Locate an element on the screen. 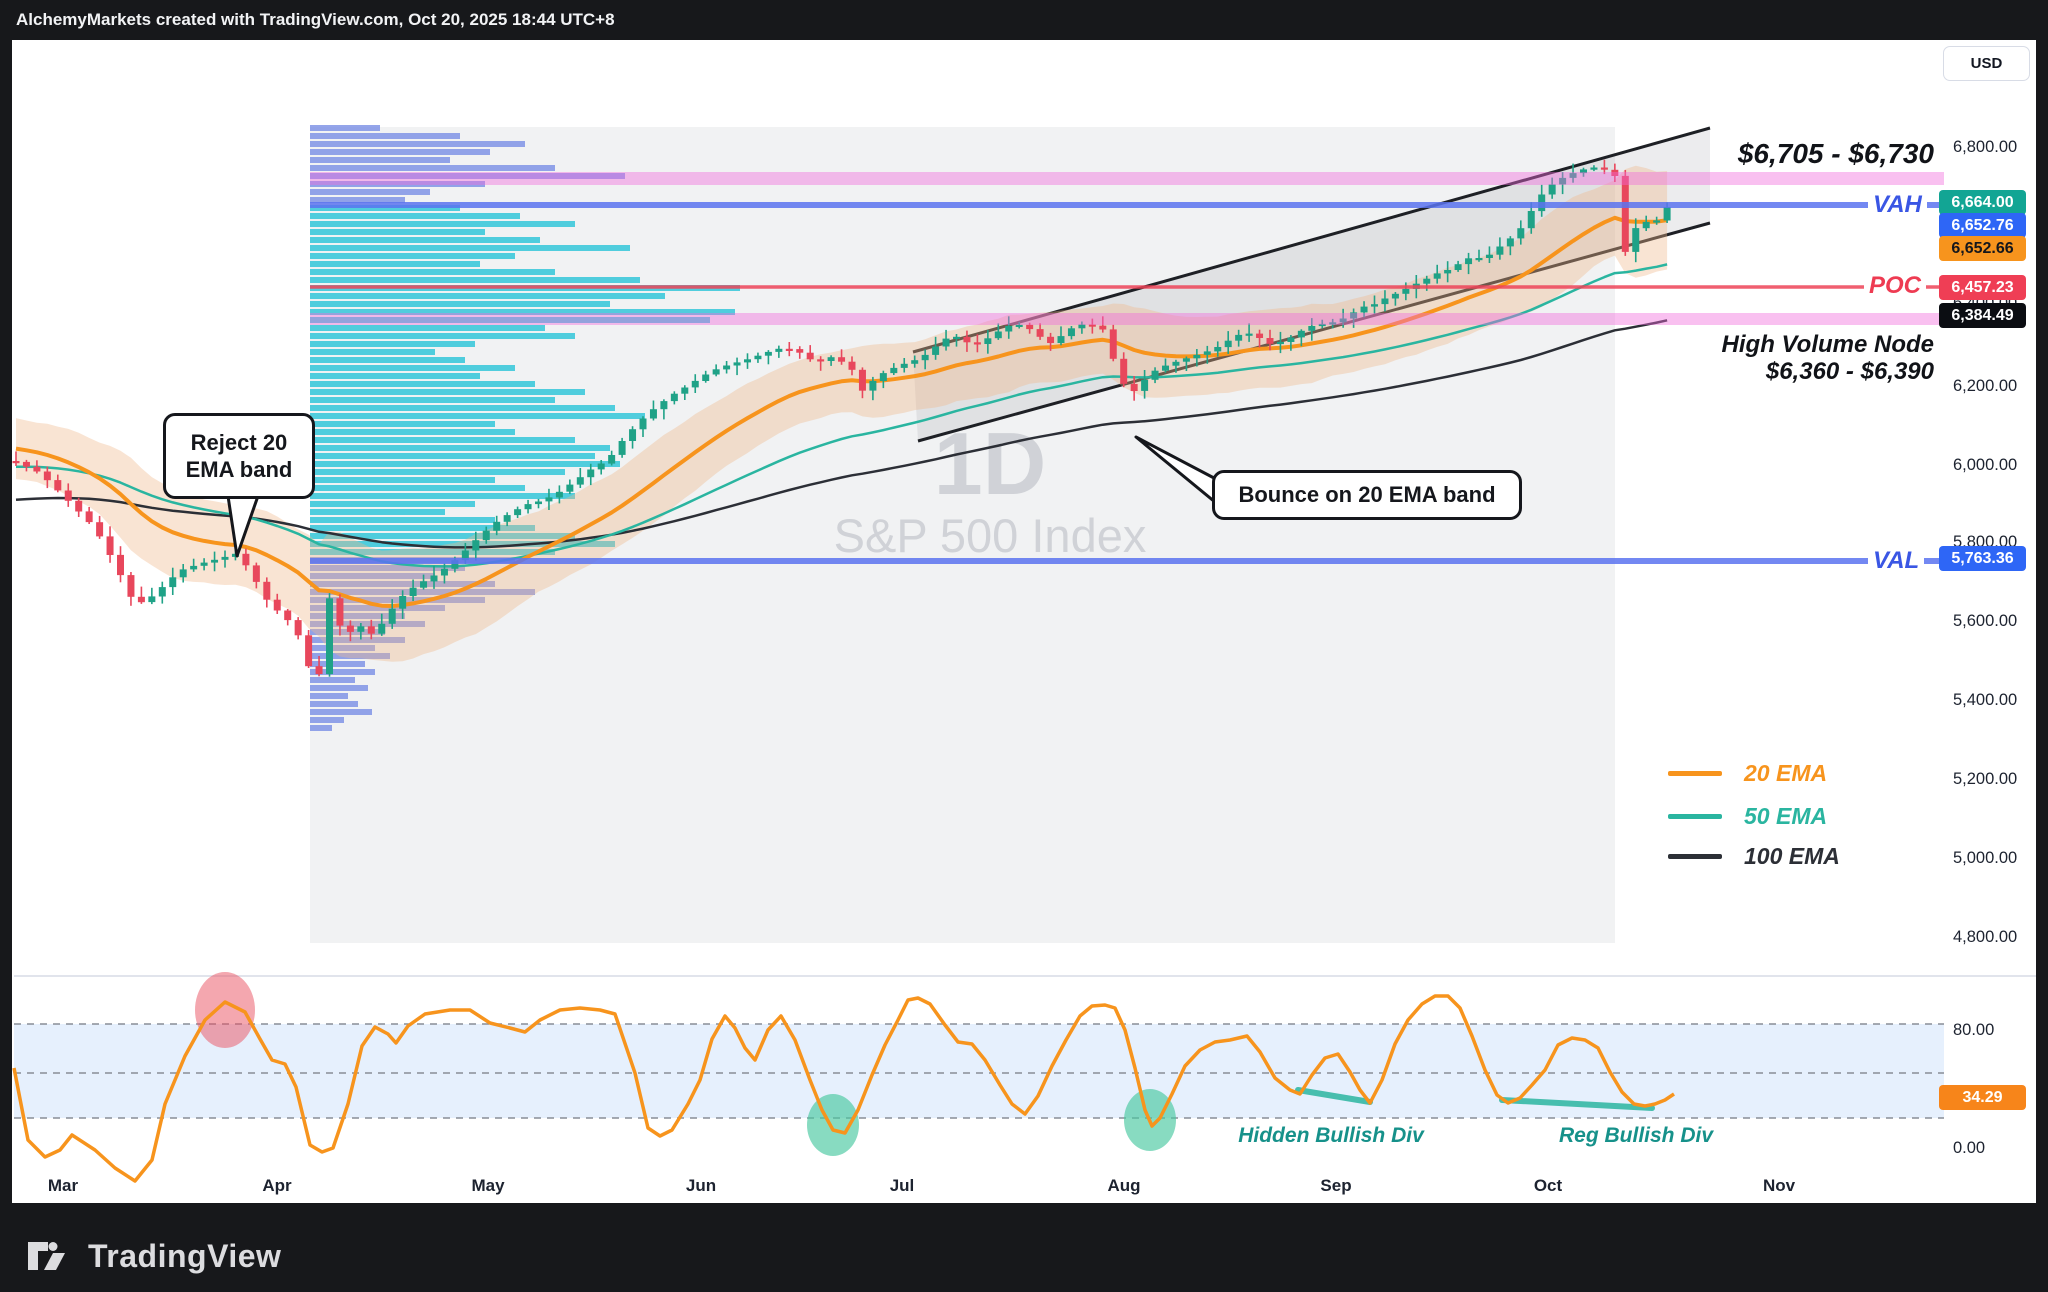  legend-item-50ema: 50 EMA is located at coordinates (1747, 818).